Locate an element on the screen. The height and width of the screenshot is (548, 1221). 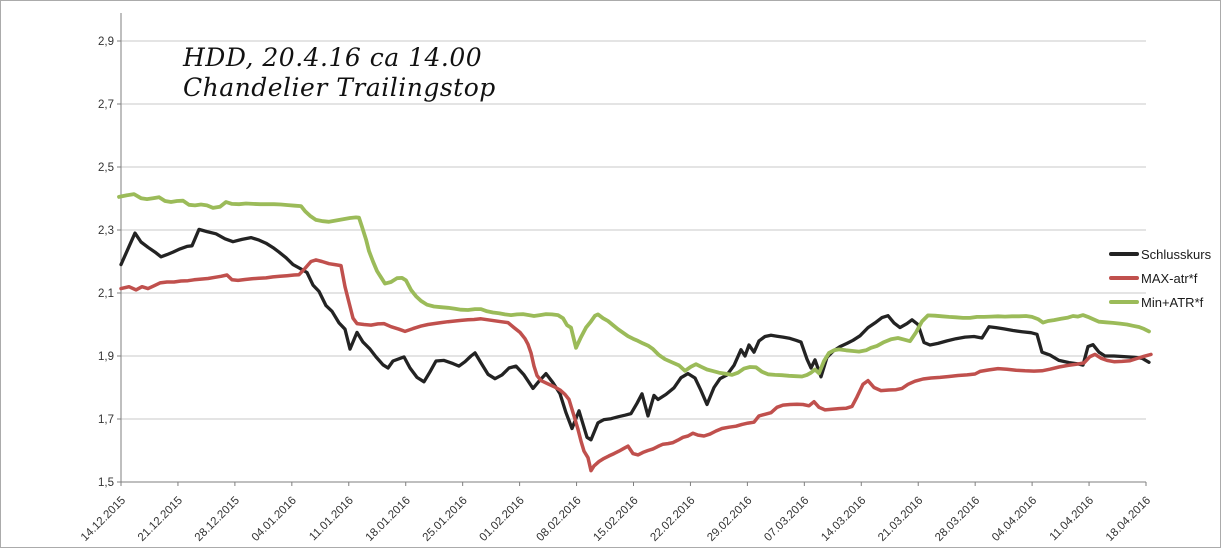
x-tick-label: 29.02.2016 is located at coordinates (729, 519).